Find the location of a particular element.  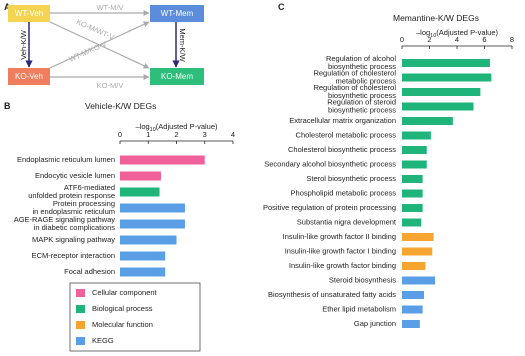

y-tick-label: Focal adhesion is located at coordinates (89, 271).